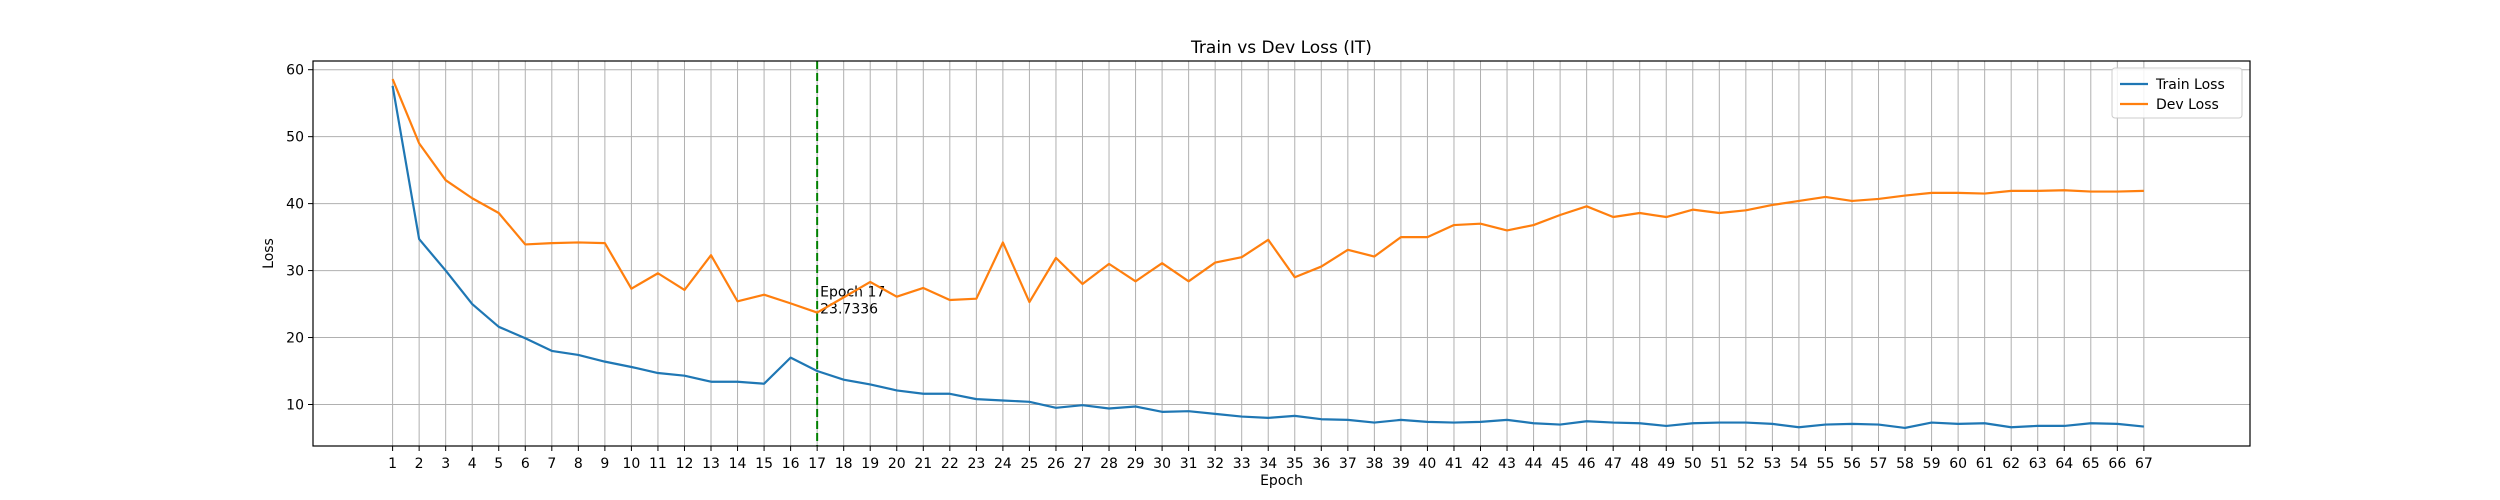 Image resolution: width=2500 pixels, height=500 pixels. What do you see at coordinates (1799, 464) in the screenshot?
I see `x-tick-label: 54` at bounding box center [1799, 464].